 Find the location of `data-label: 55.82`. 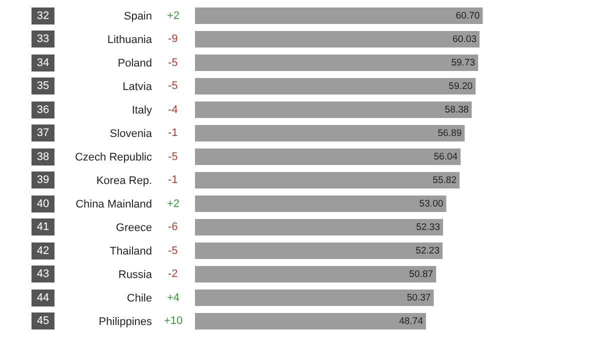

data-label: 55.82 is located at coordinates (444, 180).